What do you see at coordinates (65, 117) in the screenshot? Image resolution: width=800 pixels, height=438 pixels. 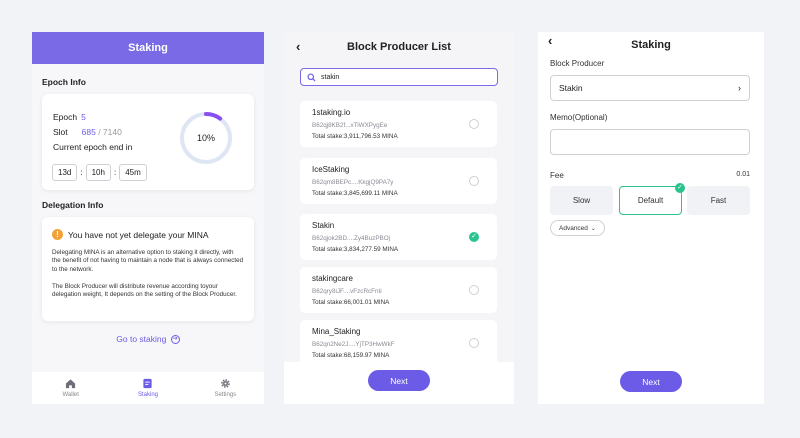 I see `epoch-label: Epoch` at bounding box center [65, 117].